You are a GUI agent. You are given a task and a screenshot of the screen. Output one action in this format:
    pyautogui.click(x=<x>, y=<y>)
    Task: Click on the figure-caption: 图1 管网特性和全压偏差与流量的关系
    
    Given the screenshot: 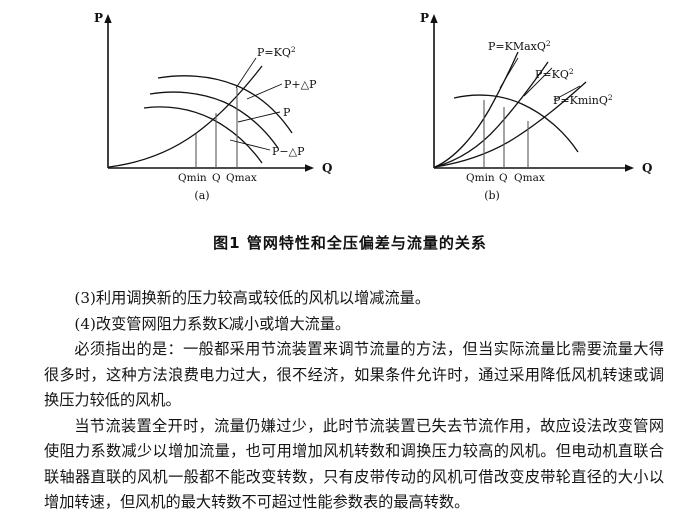 What is the action you would take?
    pyautogui.click(x=350, y=243)
    